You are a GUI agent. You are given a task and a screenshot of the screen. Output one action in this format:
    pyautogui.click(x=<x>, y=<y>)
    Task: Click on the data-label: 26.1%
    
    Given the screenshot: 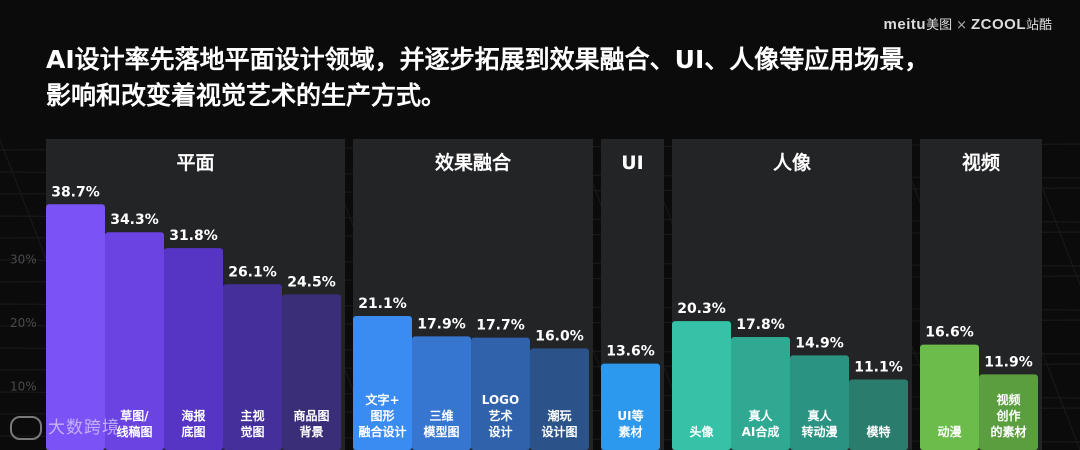 What is the action you would take?
    pyautogui.click(x=252, y=272)
    